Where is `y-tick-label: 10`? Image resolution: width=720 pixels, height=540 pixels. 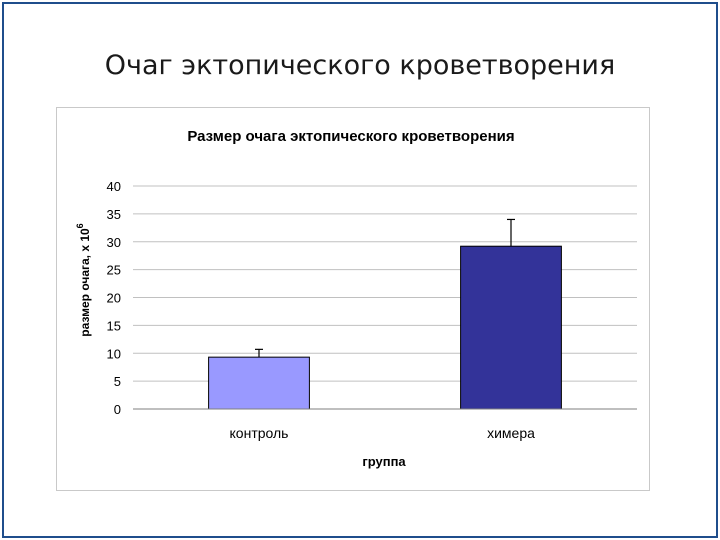
y-tick-label: 10 is located at coordinates (114, 353).